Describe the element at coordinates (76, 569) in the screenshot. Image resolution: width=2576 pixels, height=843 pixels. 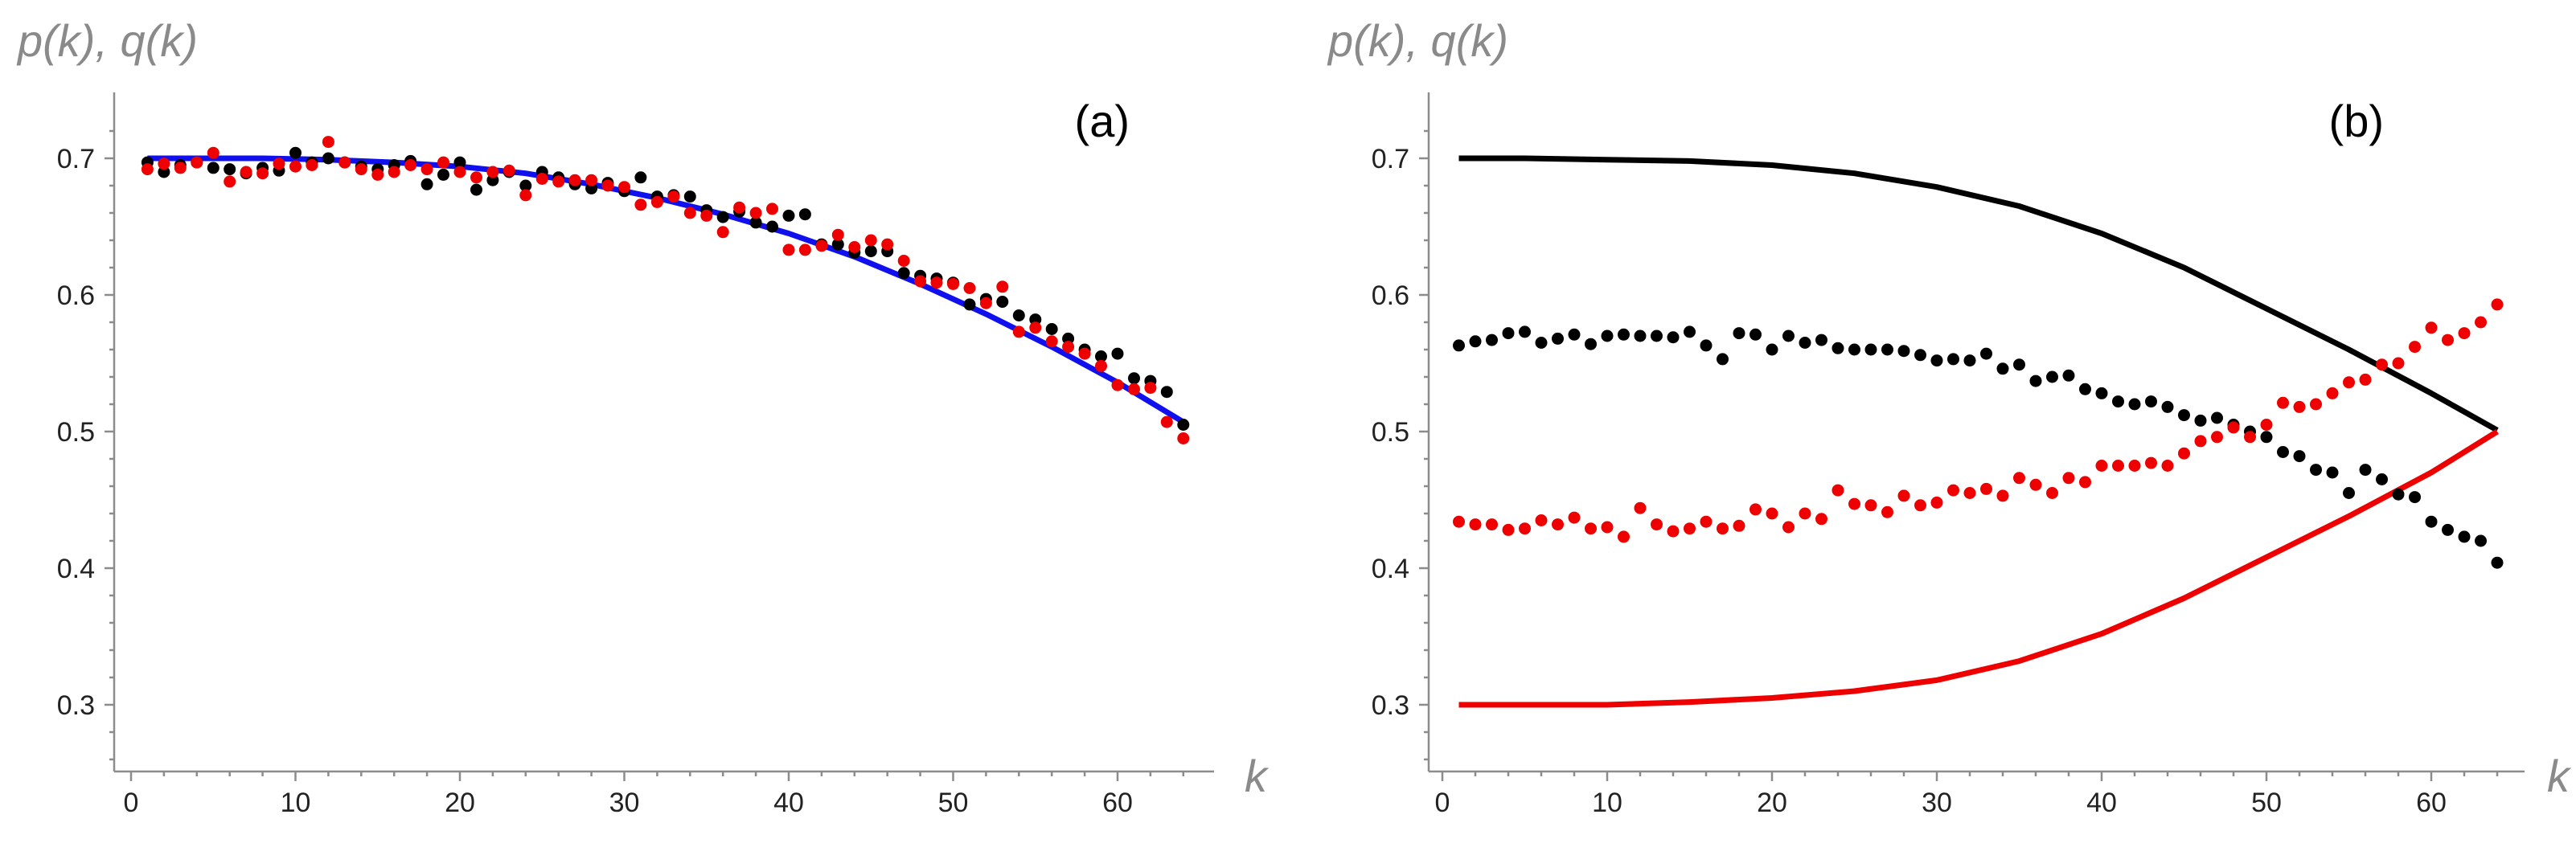
I see `y-tick-label: 0.4` at that location.